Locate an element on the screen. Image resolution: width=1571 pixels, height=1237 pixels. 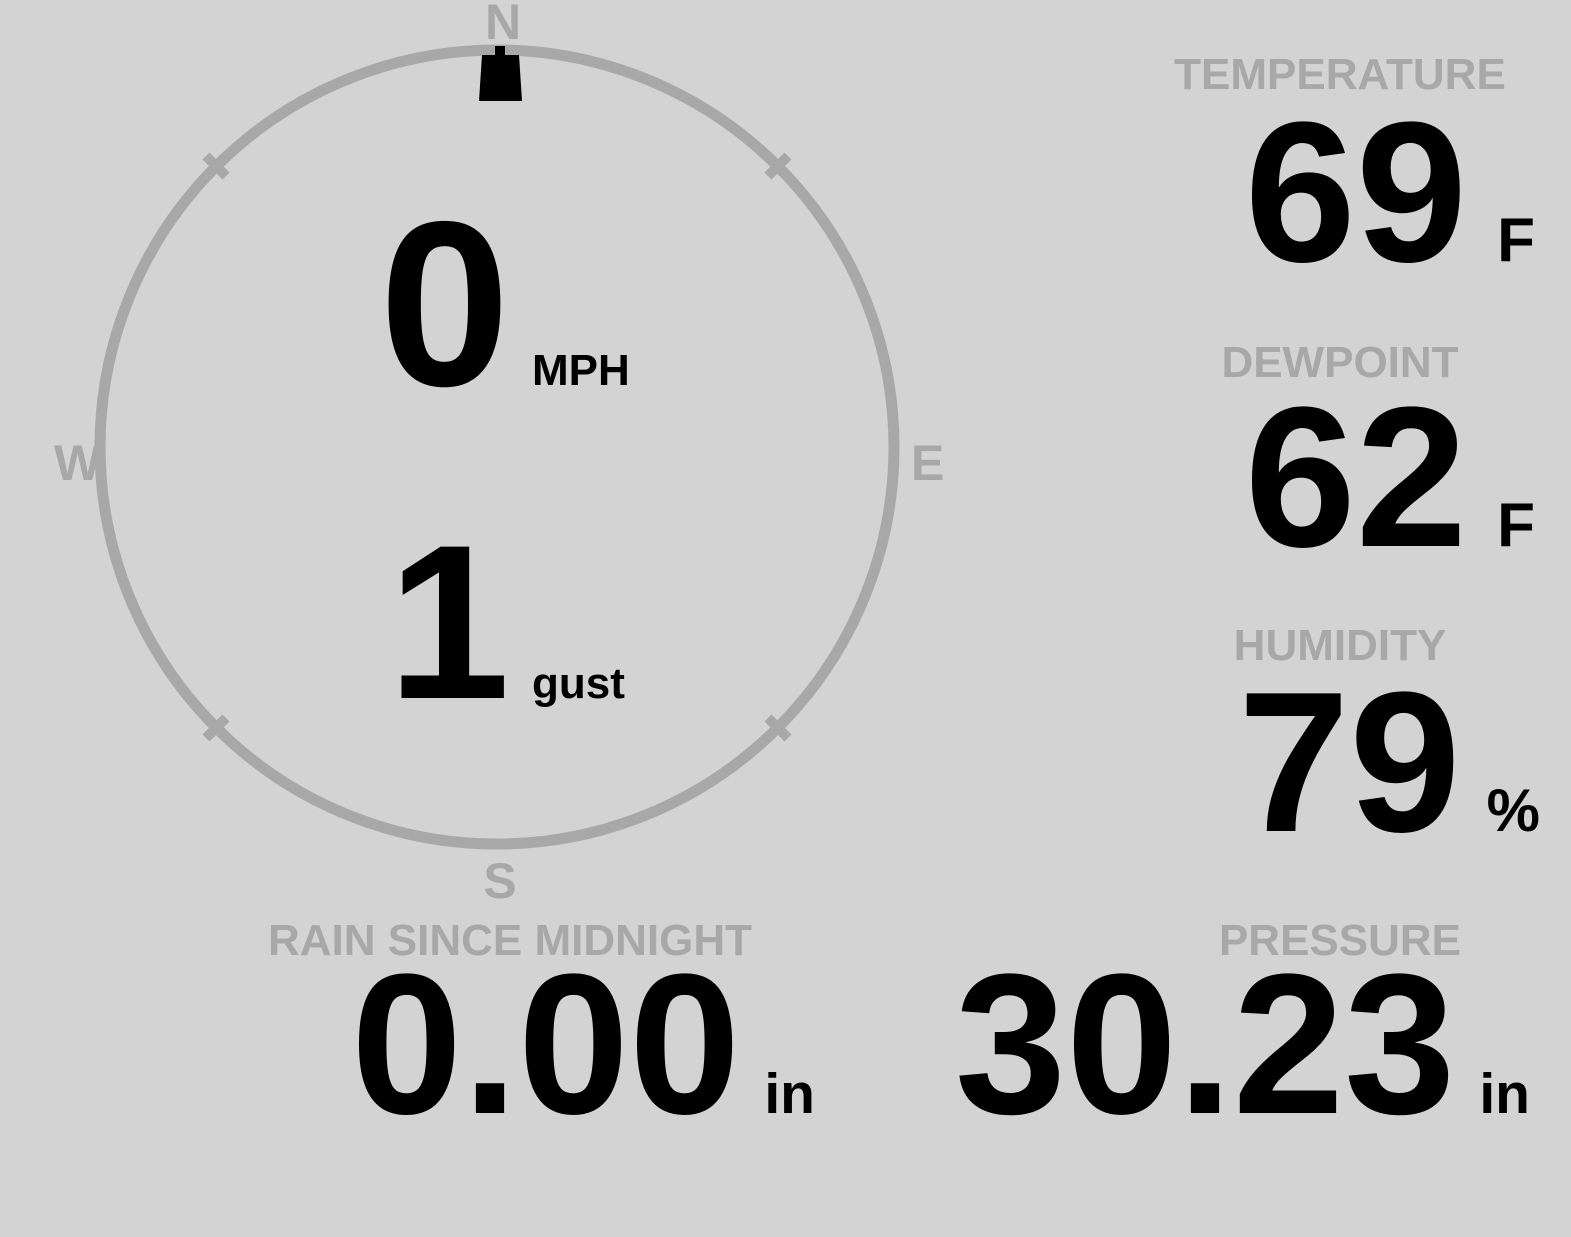
wind-speed-value: 0 is located at coordinates (444, 303).